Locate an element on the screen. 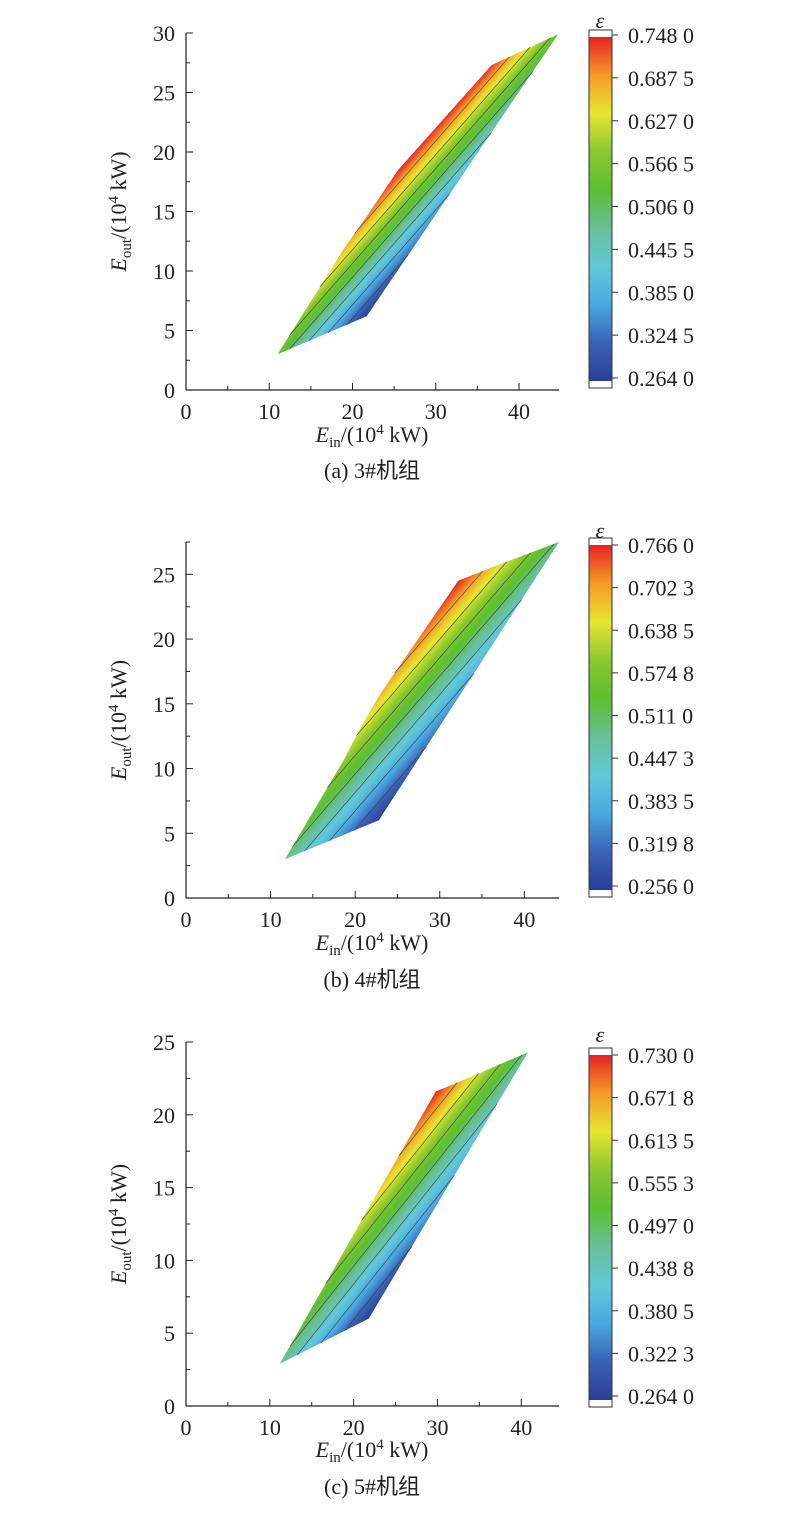  x-axis-label: Ein/(104 kW) is located at coordinates (372, 1451).